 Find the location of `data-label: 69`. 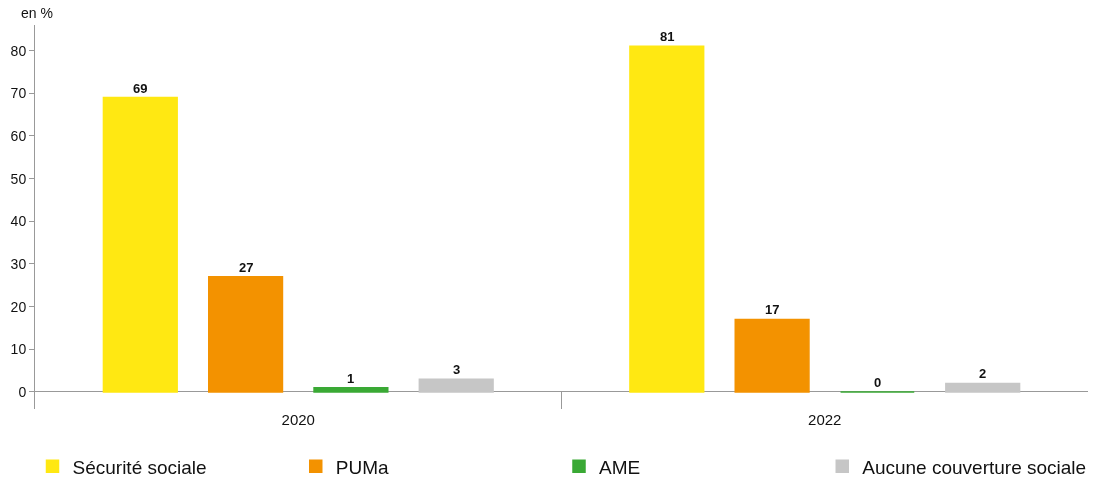

data-label: 69 is located at coordinates (140, 88).